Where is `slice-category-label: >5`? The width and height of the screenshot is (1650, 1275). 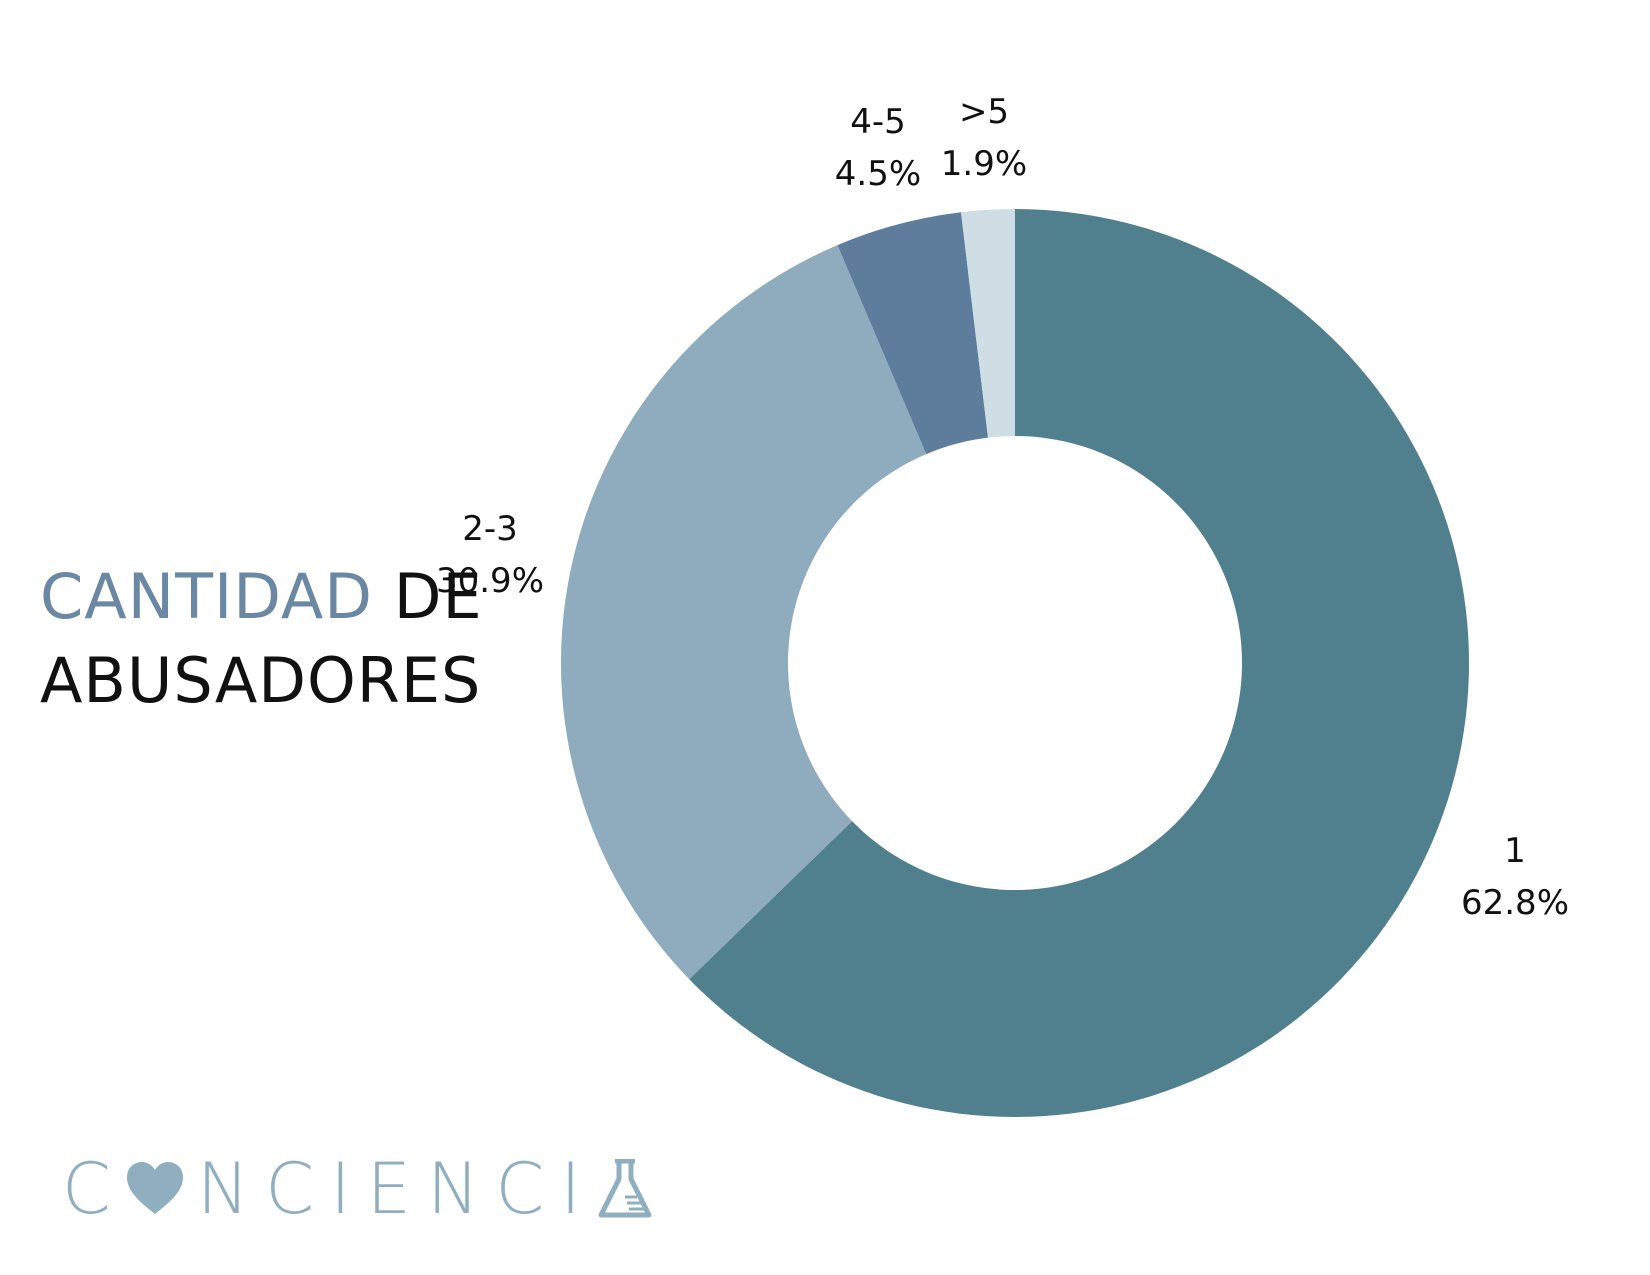
slice-category-label: >5 is located at coordinates (984, 112).